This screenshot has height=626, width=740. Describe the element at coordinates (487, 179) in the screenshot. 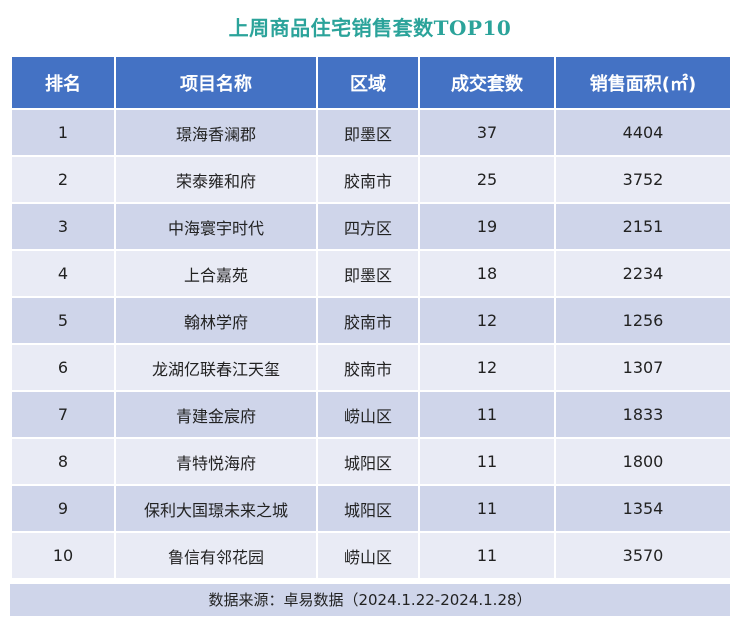

I see `cell-units-sold: 25` at that location.